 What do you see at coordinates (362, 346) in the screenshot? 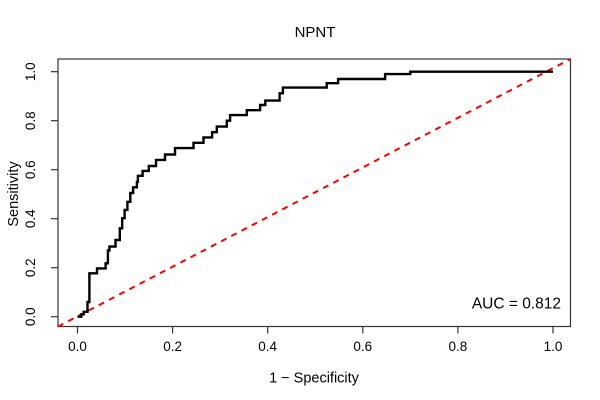
I see `x-tick-label: 0.6` at bounding box center [362, 346].